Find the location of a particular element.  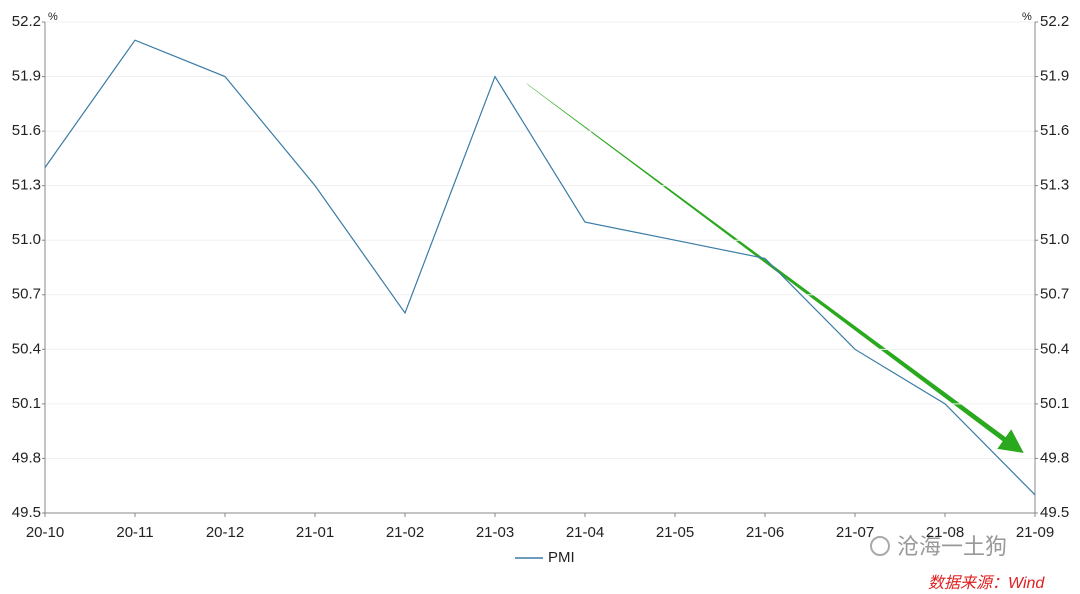

x-tick-label: 21-09 is located at coordinates (1035, 532).